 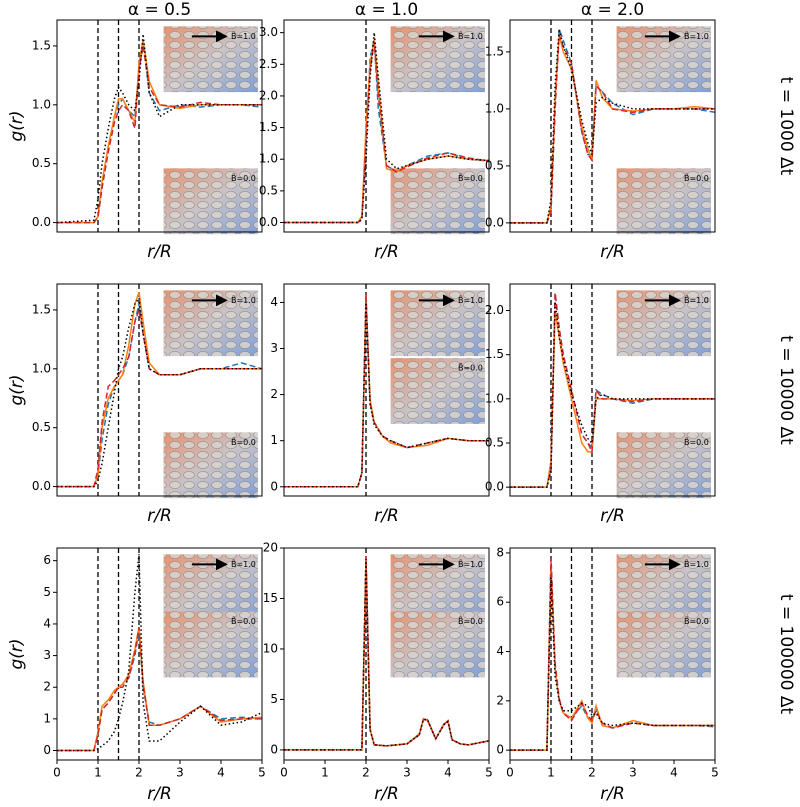 What do you see at coordinates (159, 10) in the screenshot?
I see `column-title: α = 0.5` at bounding box center [159, 10].